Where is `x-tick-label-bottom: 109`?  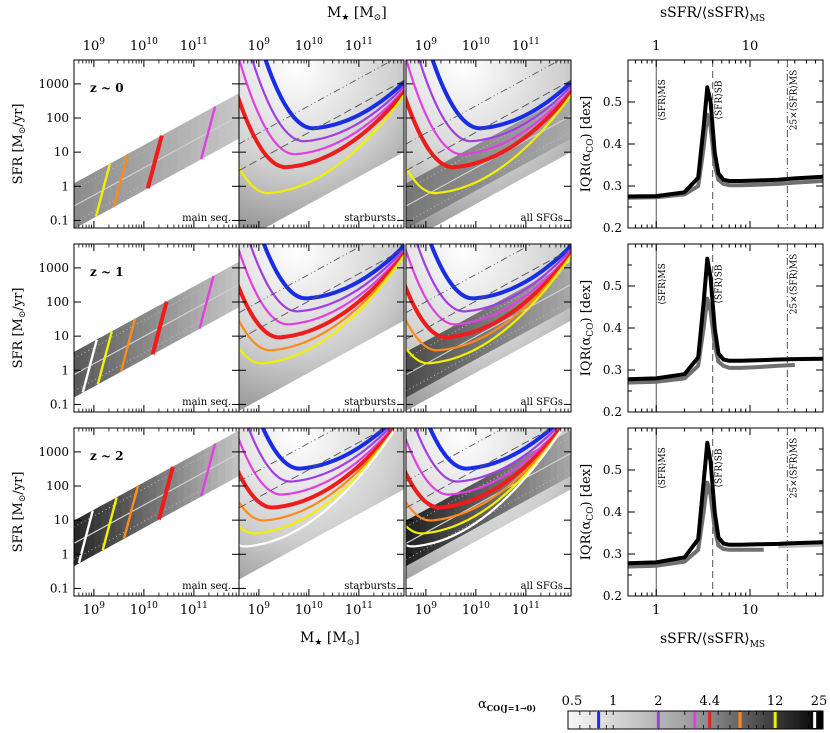 x-tick-label-bottom: 109 is located at coordinates (259, 609).